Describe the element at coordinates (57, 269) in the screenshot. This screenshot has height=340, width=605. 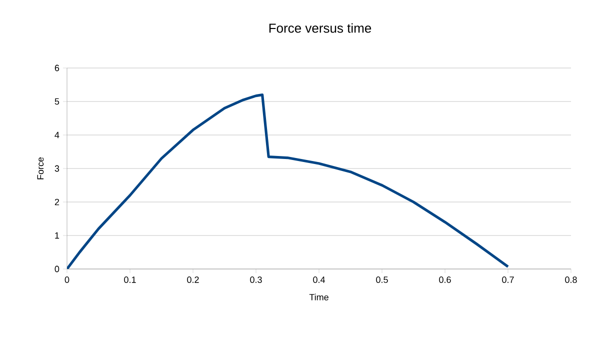
I see `y-tick-label: 0` at that location.